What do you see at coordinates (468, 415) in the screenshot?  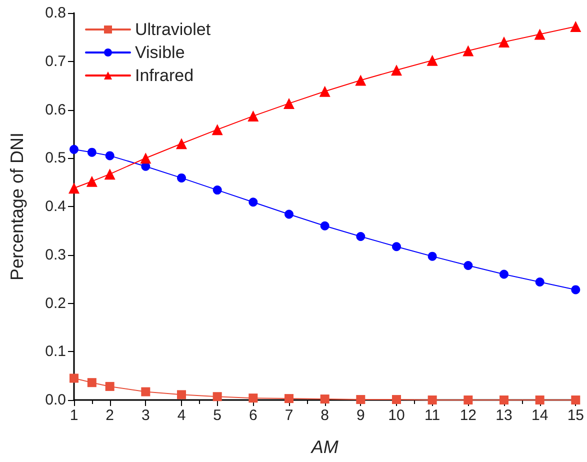 I see `x-tick-label: 12` at bounding box center [468, 415].